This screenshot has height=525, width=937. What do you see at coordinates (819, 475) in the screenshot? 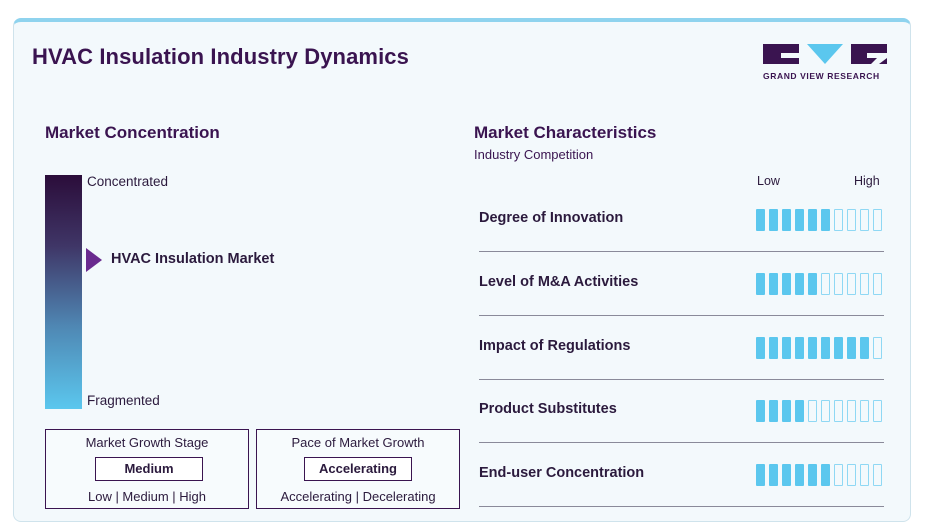
I see `meter-end-user` at bounding box center [819, 475].